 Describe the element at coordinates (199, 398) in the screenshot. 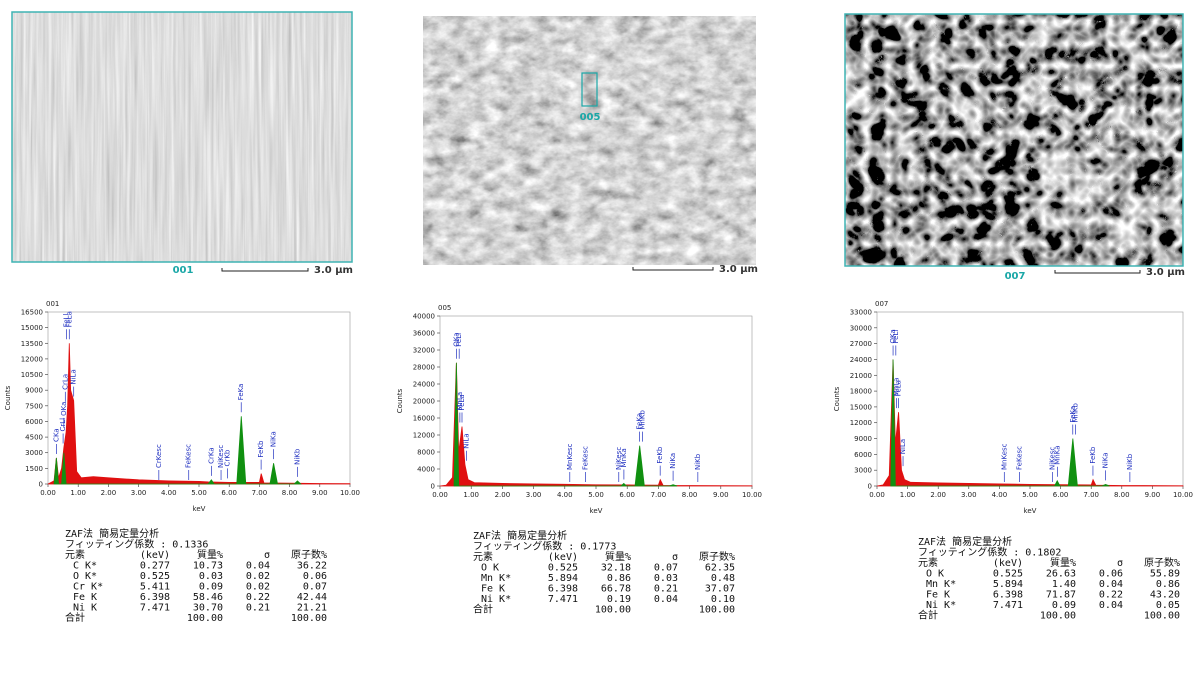

I see `plot-area` at that location.